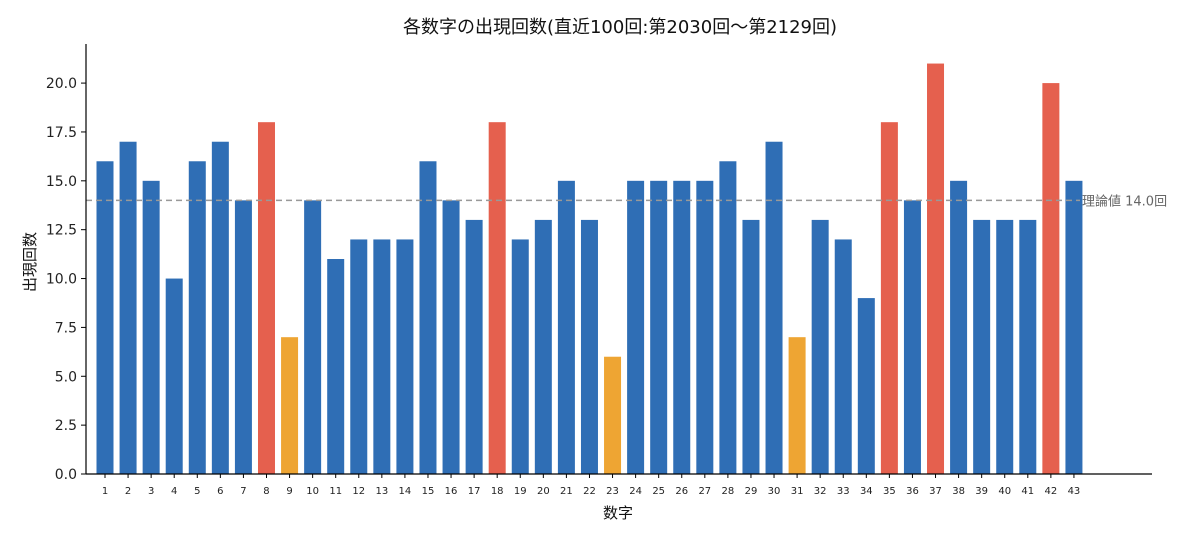 The height and width of the screenshot is (540, 1200). I want to click on x-tick-label: 31, so click(797, 491).